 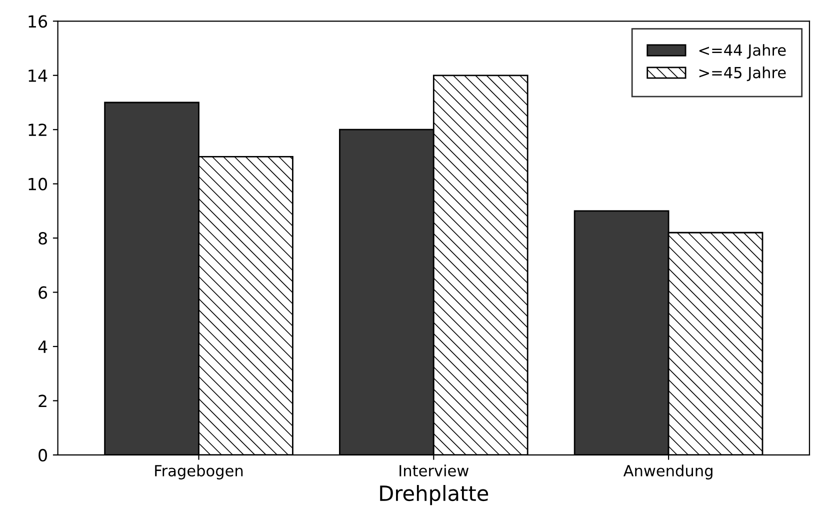 What do you see at coordinates (667, 472) in the screenshot?
I see `x-tick-label: Anwendung` at bounding box center [667, 472].